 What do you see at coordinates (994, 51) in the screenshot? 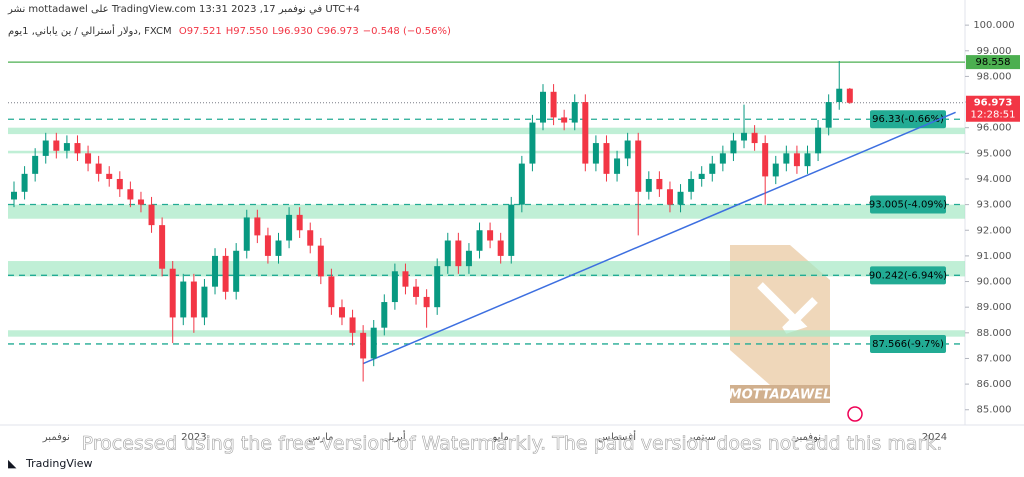
I see `y-tick-label: 99.000` at bounding box center [994, 51].